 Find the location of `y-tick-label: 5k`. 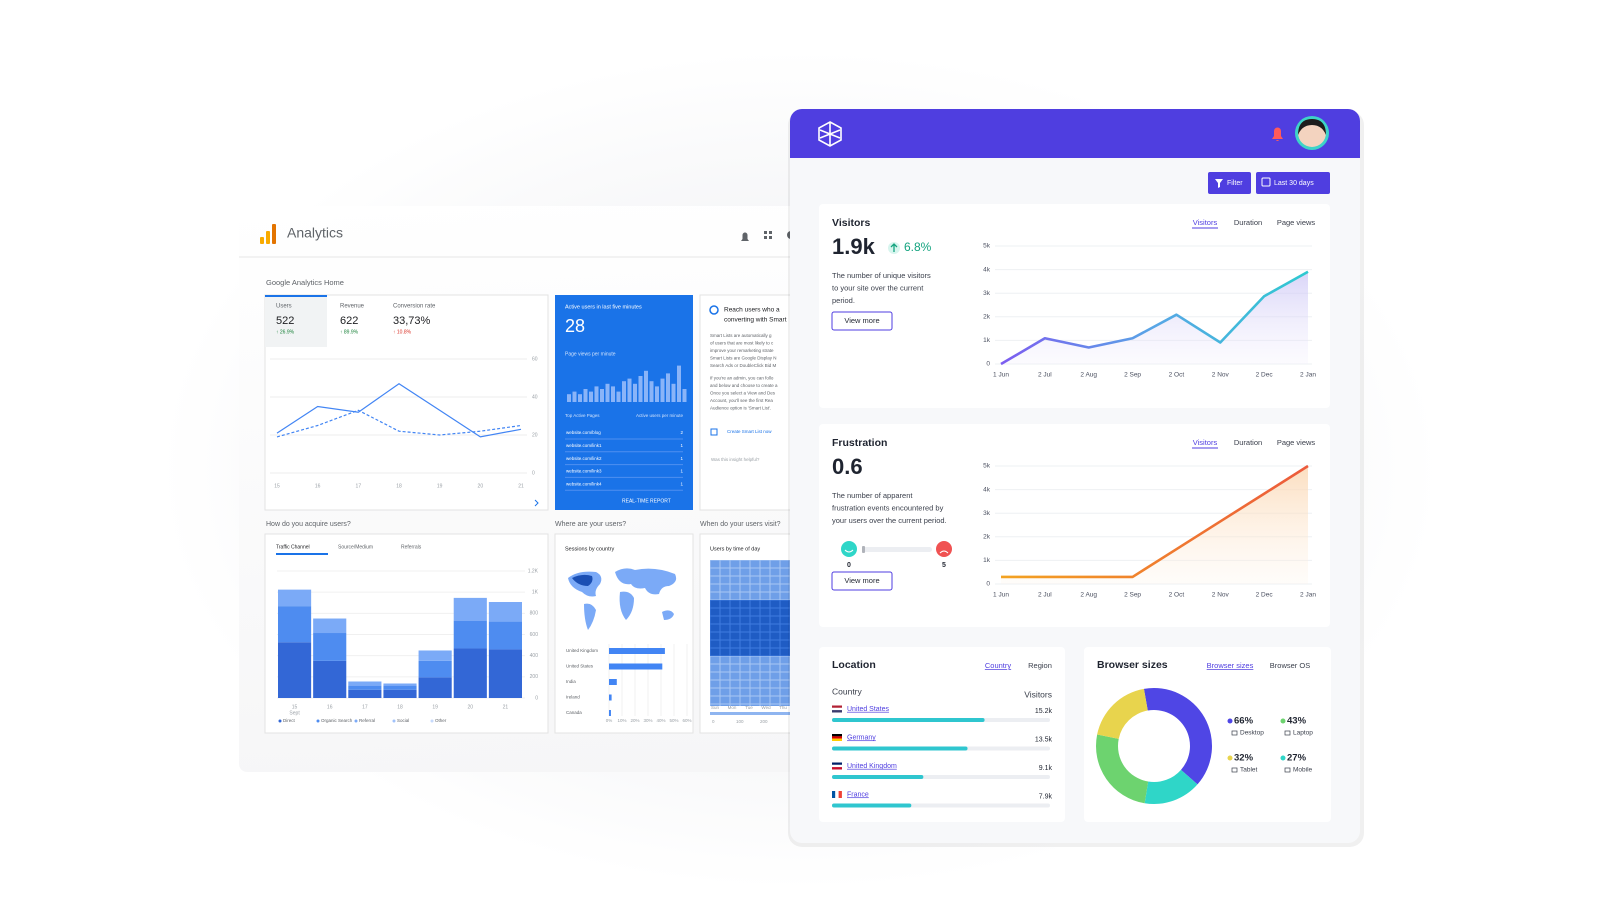

y-tick-label: 5k is located at coordinates (987, 466).